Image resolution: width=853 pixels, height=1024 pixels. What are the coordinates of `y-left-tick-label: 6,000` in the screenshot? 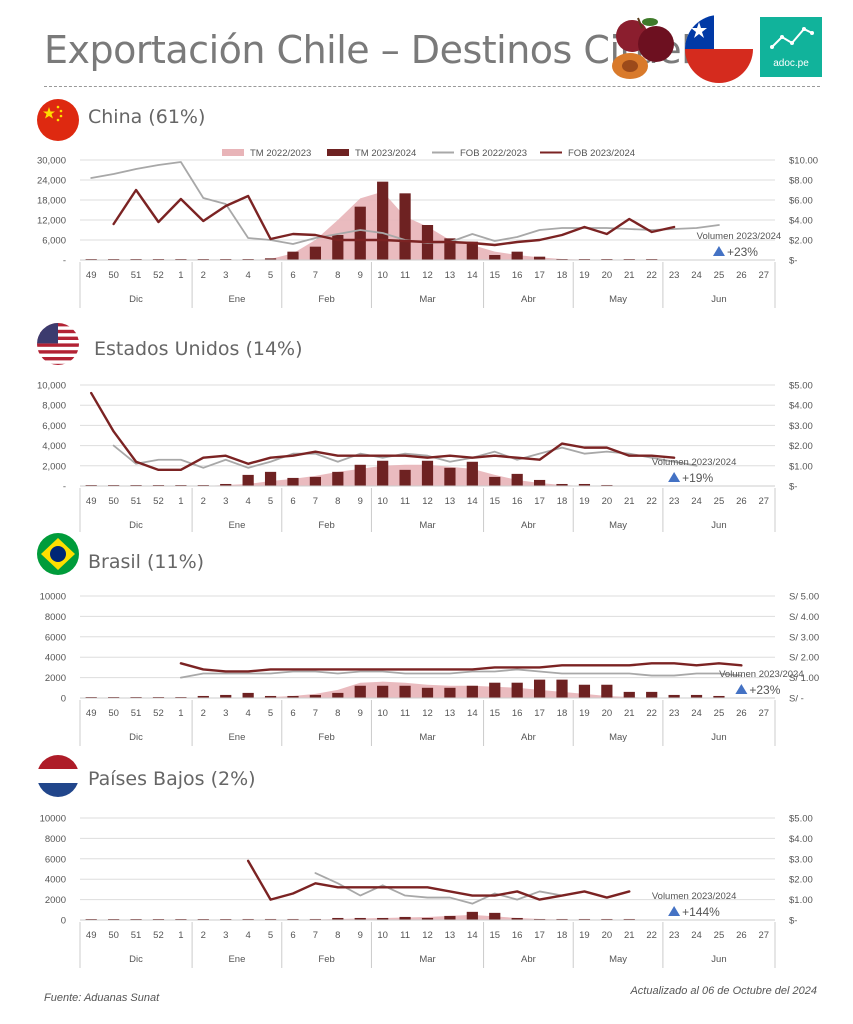 It's located at (54, 241).